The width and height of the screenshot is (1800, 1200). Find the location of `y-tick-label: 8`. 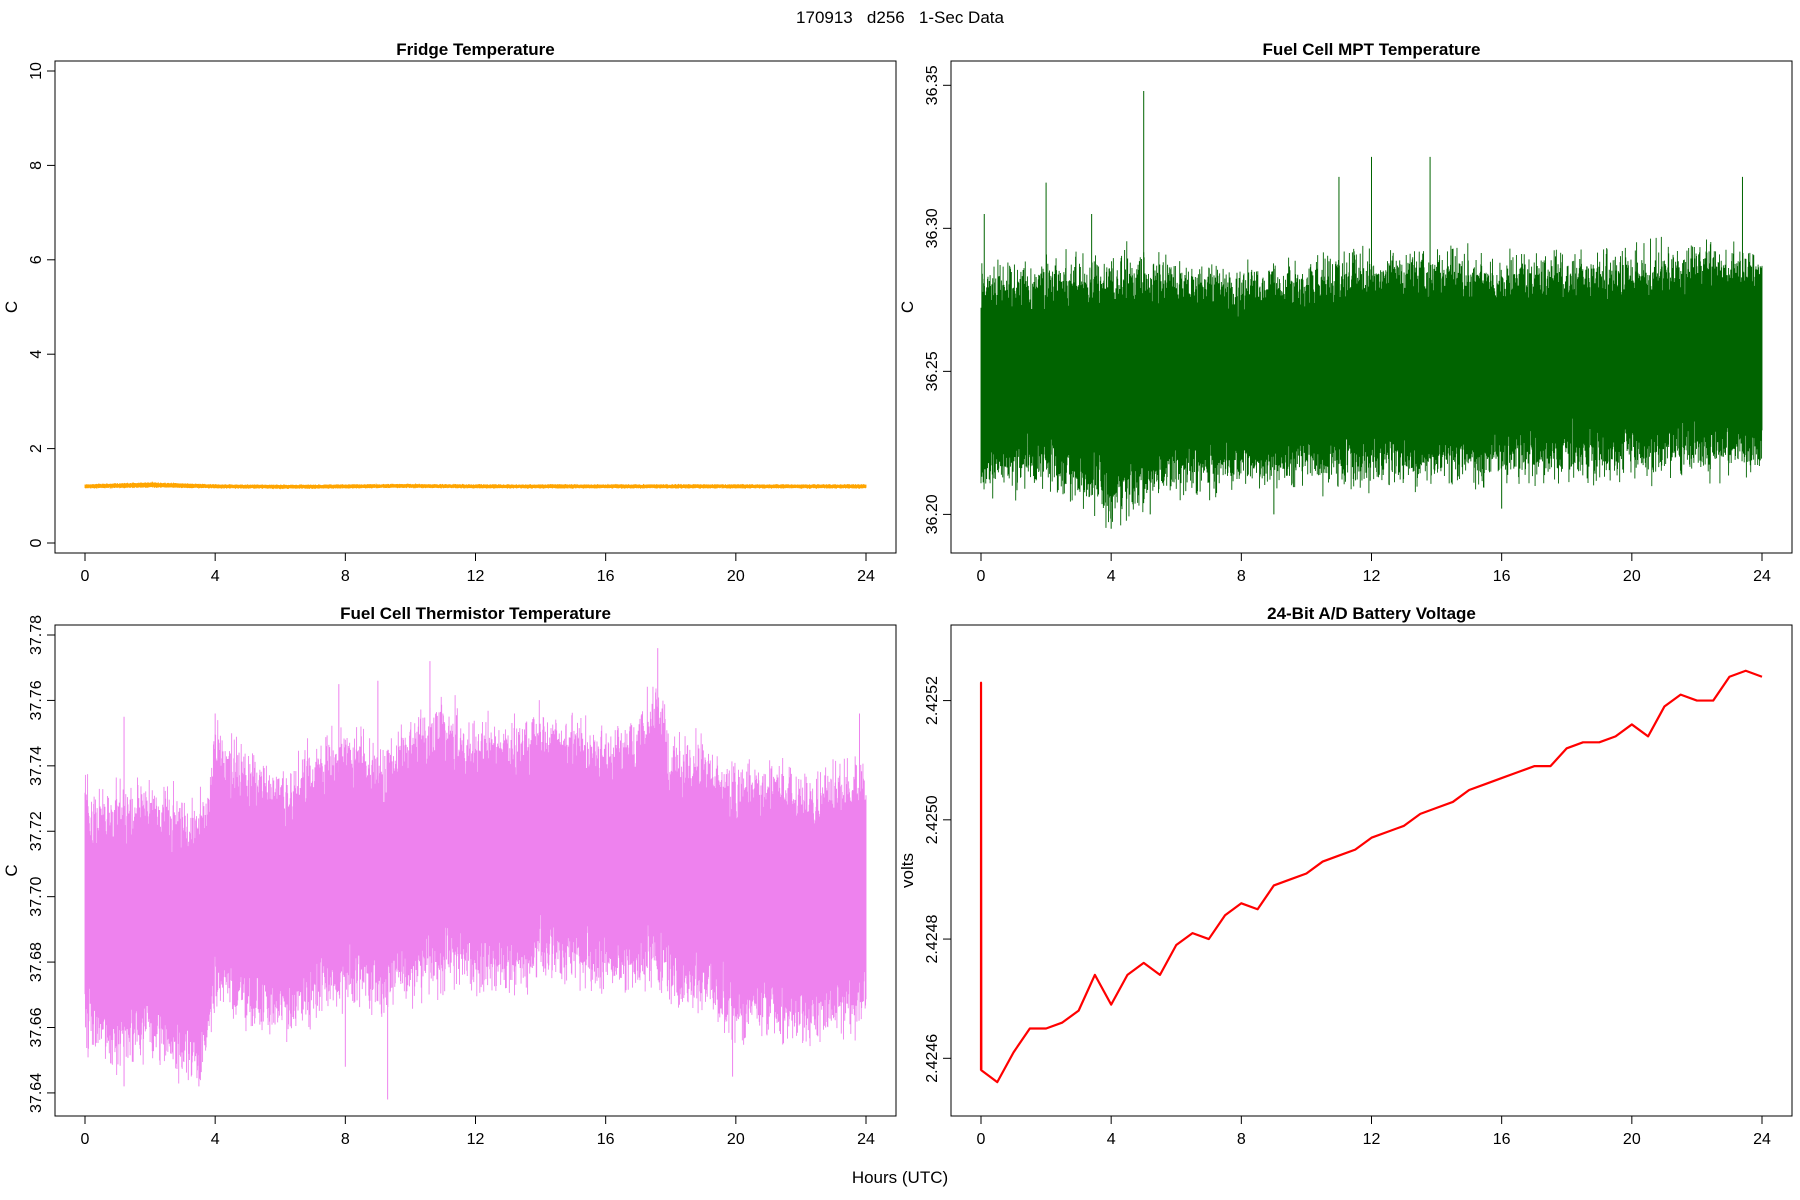

y-tick-label: 8 is located at coordinates (36, 165).